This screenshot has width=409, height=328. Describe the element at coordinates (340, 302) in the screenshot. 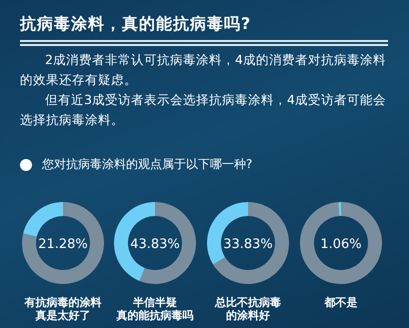

I see `text: 都不是` at that location.